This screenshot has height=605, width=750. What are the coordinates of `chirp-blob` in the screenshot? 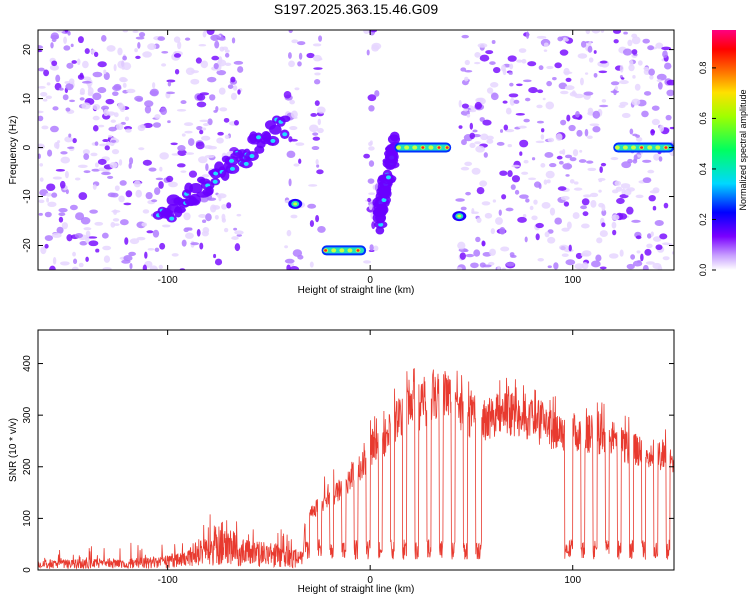 It's located at (394, 136).